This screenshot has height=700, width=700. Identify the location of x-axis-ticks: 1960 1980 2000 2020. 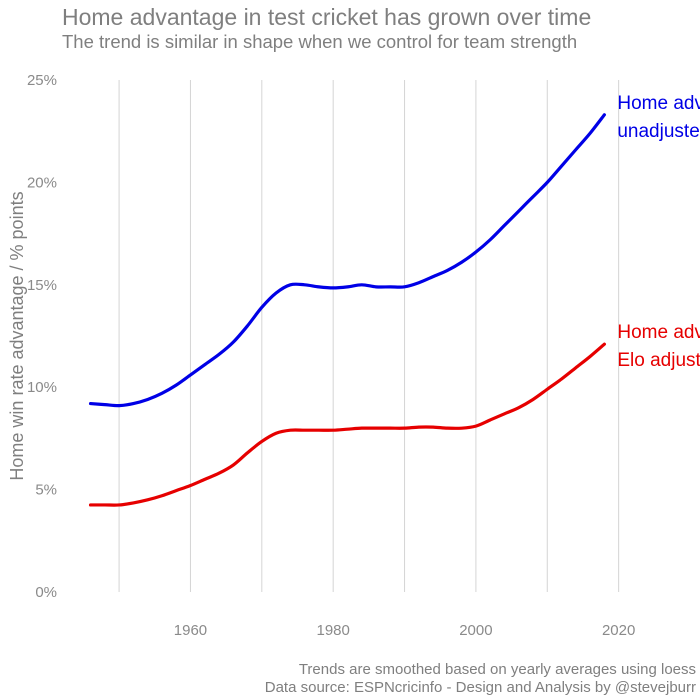
(405, 630).